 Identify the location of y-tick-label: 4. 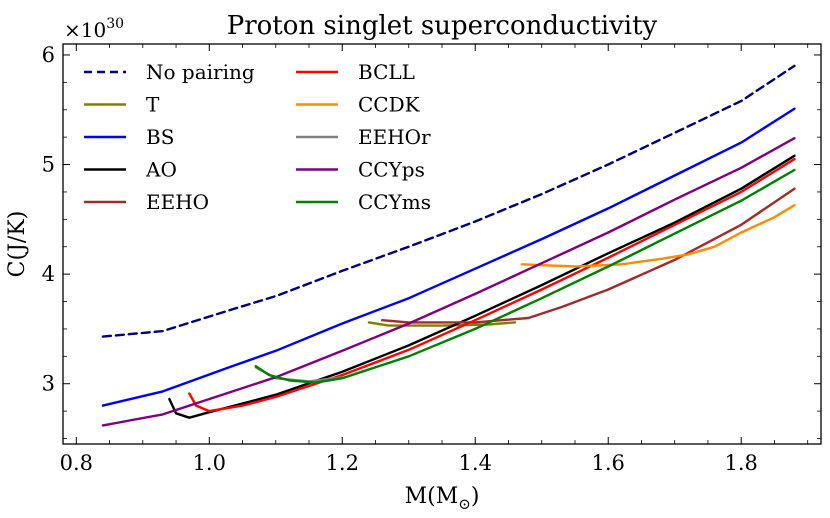
(48, 274).